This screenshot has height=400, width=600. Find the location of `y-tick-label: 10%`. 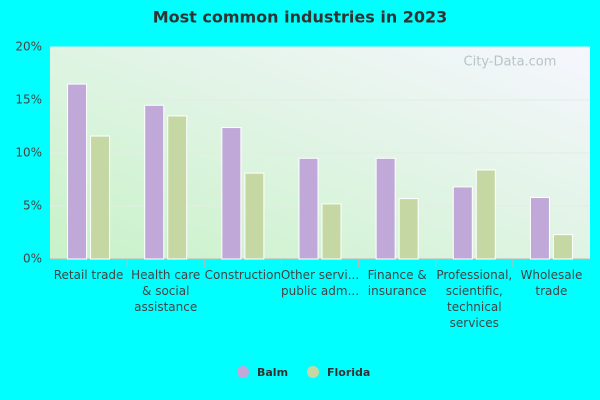

y-tick-label: 10% is located at coordinates (28, 153).